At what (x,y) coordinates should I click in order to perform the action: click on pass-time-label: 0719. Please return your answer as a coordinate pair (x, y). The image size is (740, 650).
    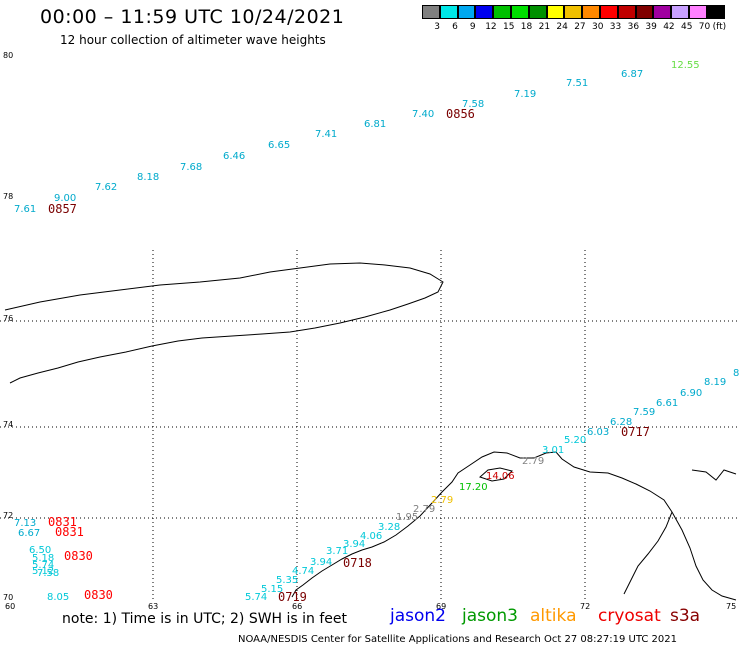
    Looking at the image, I should click on (292, 597).